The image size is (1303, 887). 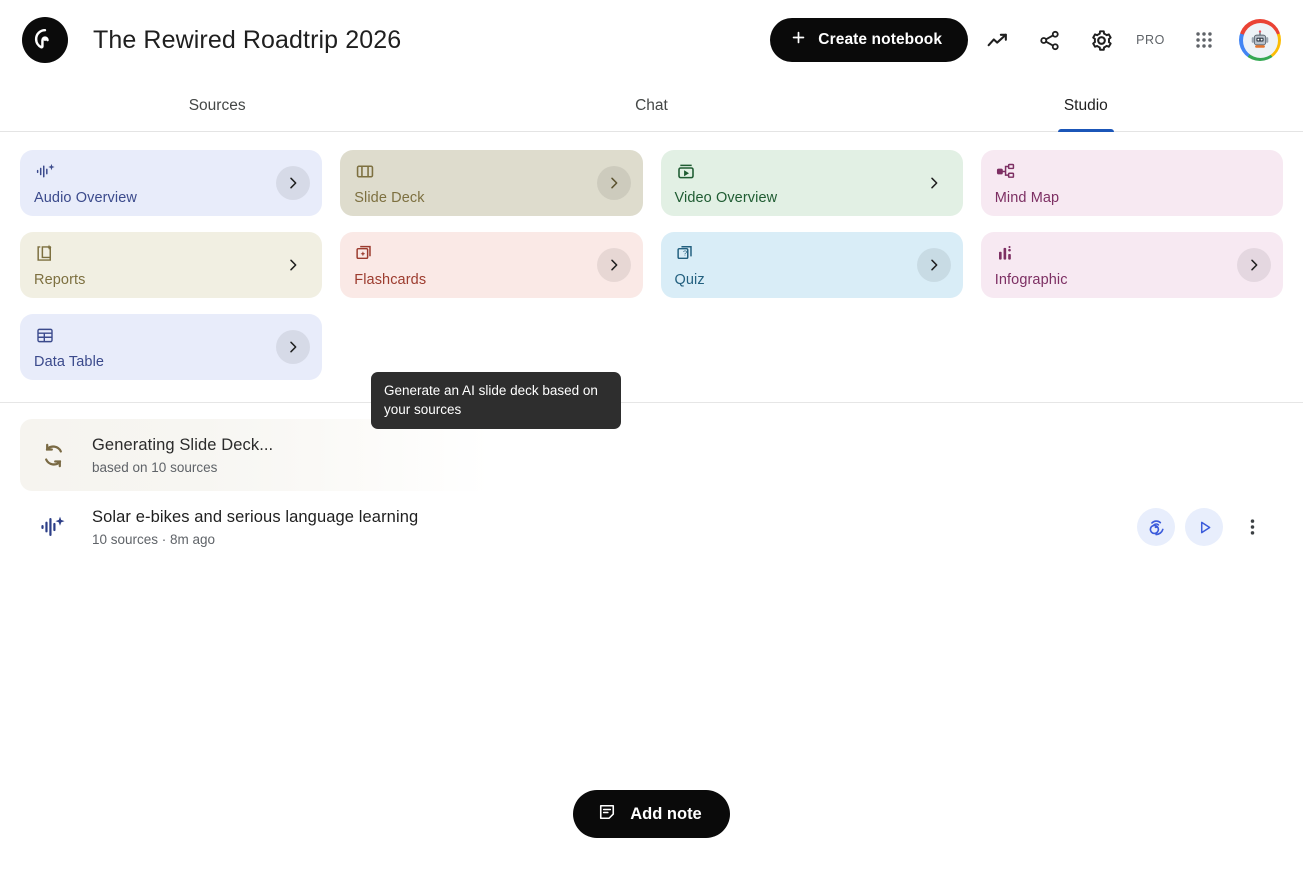 I want to click on create-notebook-button: Create notebook, so click(x=869, y=40).